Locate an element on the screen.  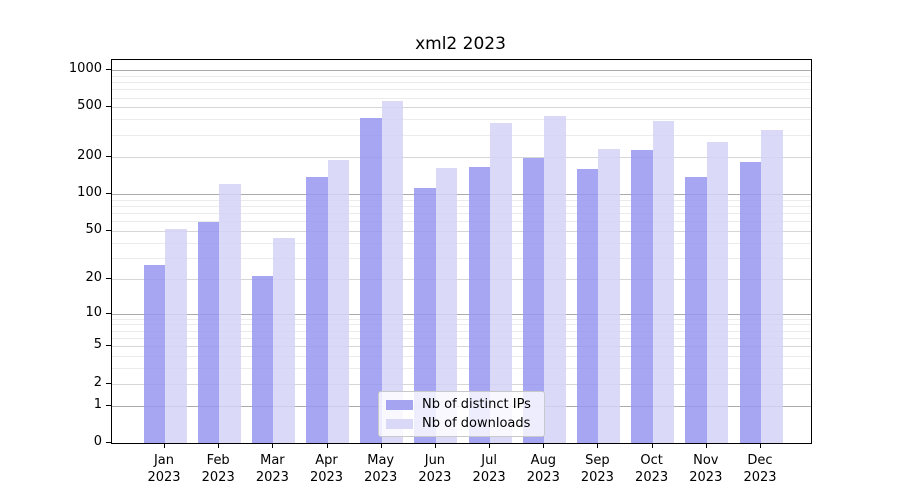
bar-ips-jun is located at coordinates (425, 315).